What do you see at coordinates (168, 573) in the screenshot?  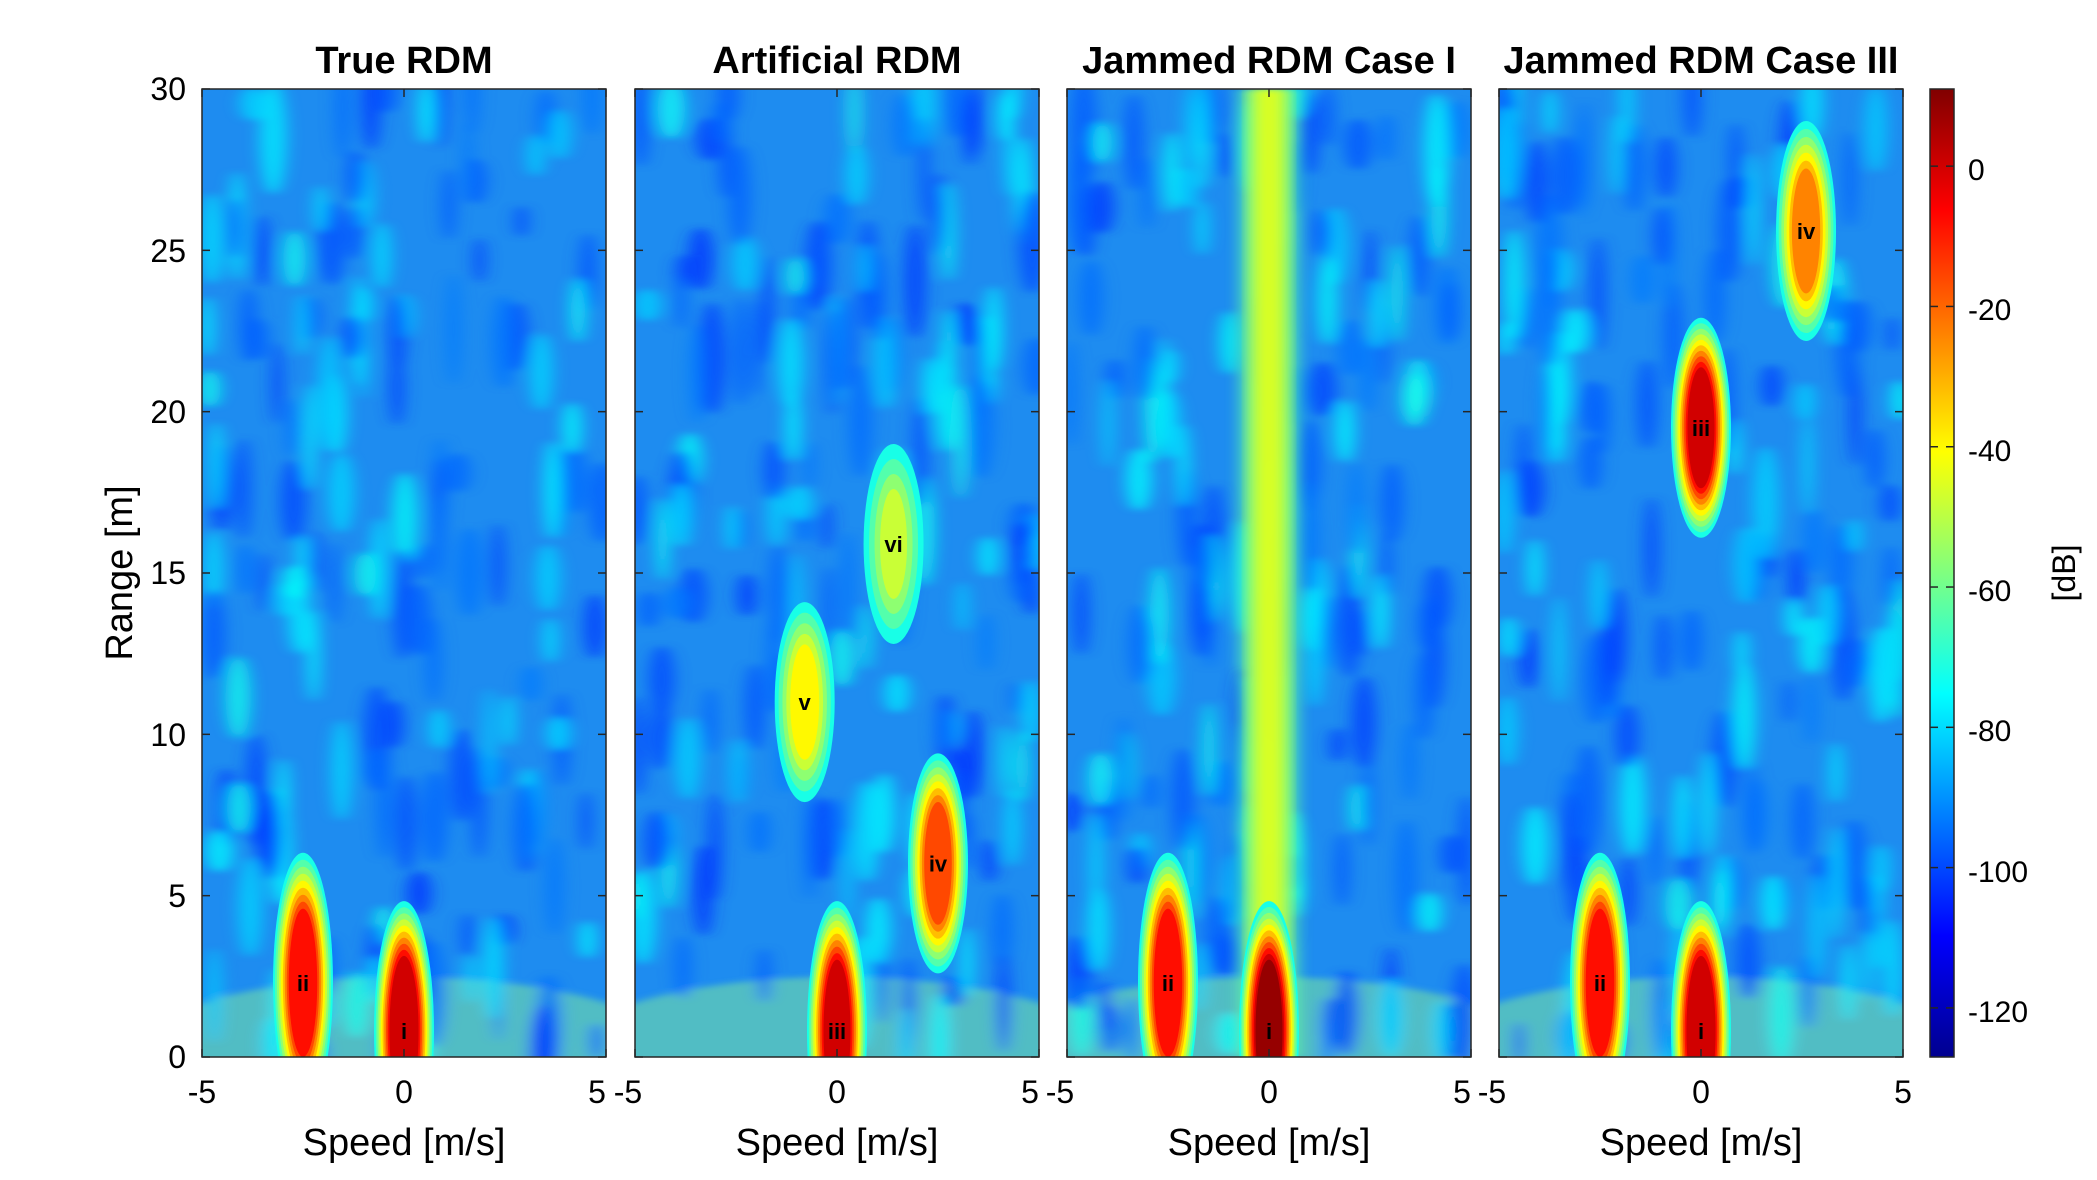 I see `y-tick-label: 15` at bounding box center [168, 573].